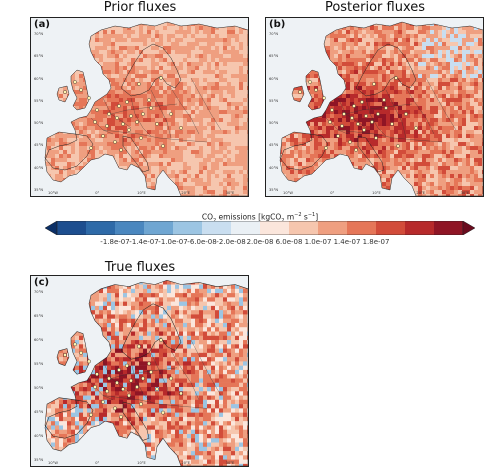 The height and width of the screenshot is (471, 500). Describe the element at coordinates (277, 24) in the screenshot. I see `panel-tag: (b)` at that location.